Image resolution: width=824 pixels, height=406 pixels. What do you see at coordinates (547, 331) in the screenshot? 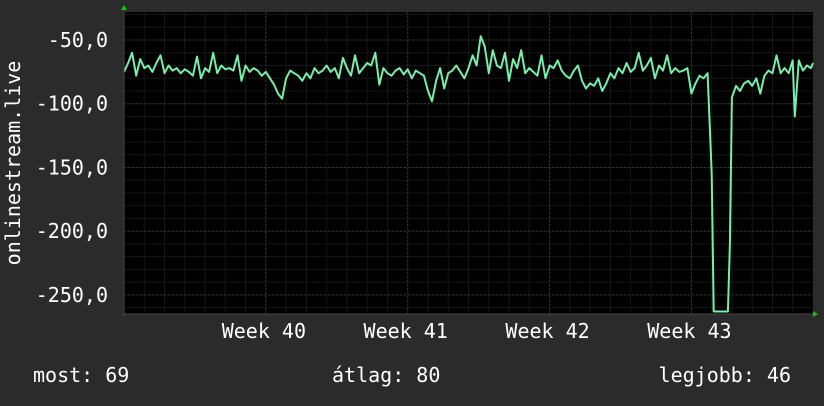
I see `x-tick-label: Week 42` at bounding box center [547, 331].